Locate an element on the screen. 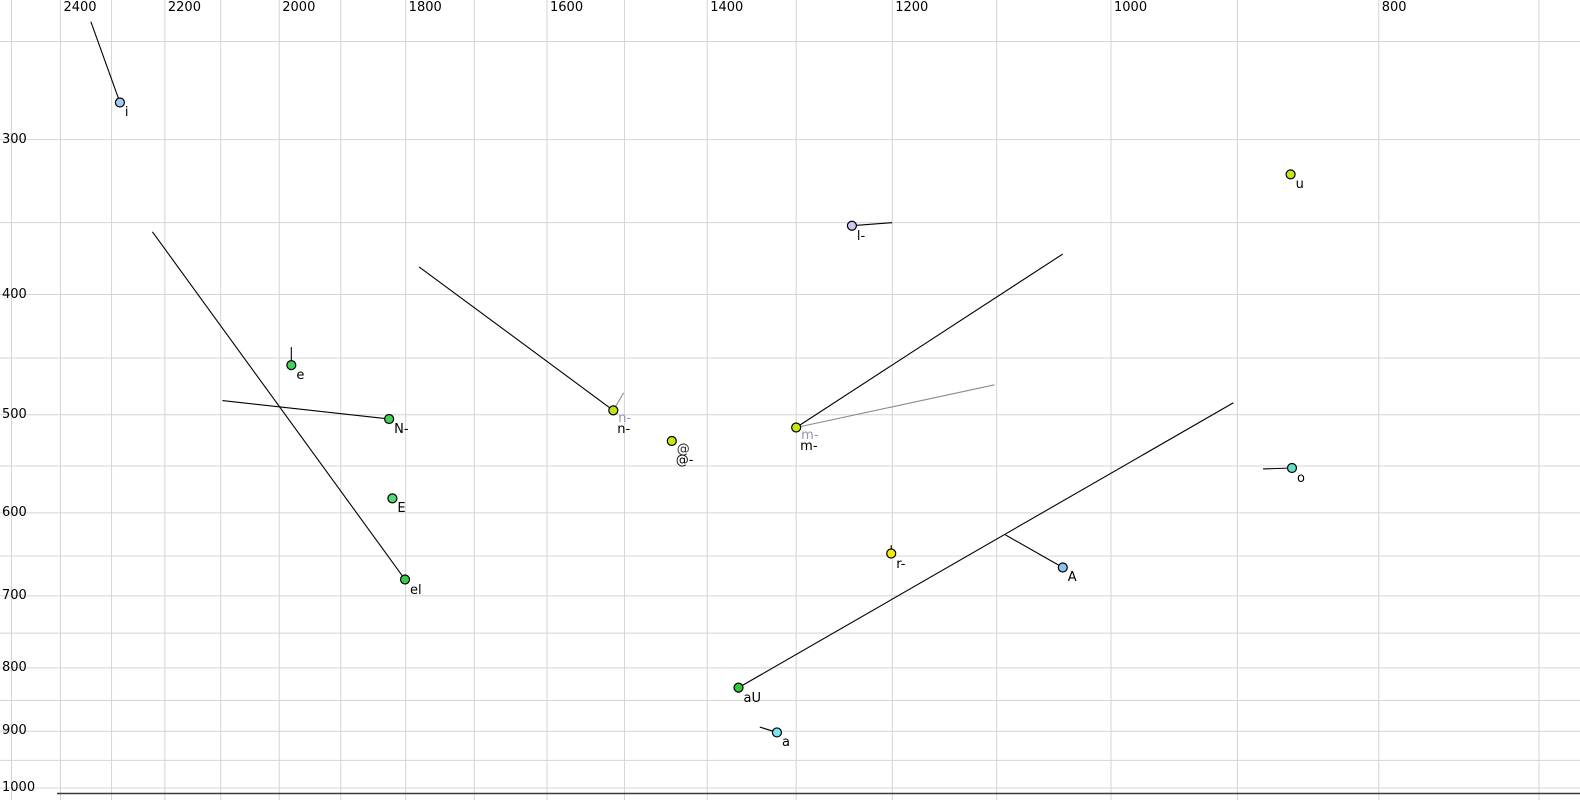  y-axis-tick-label: 600 is located at coordinates (14, 512).